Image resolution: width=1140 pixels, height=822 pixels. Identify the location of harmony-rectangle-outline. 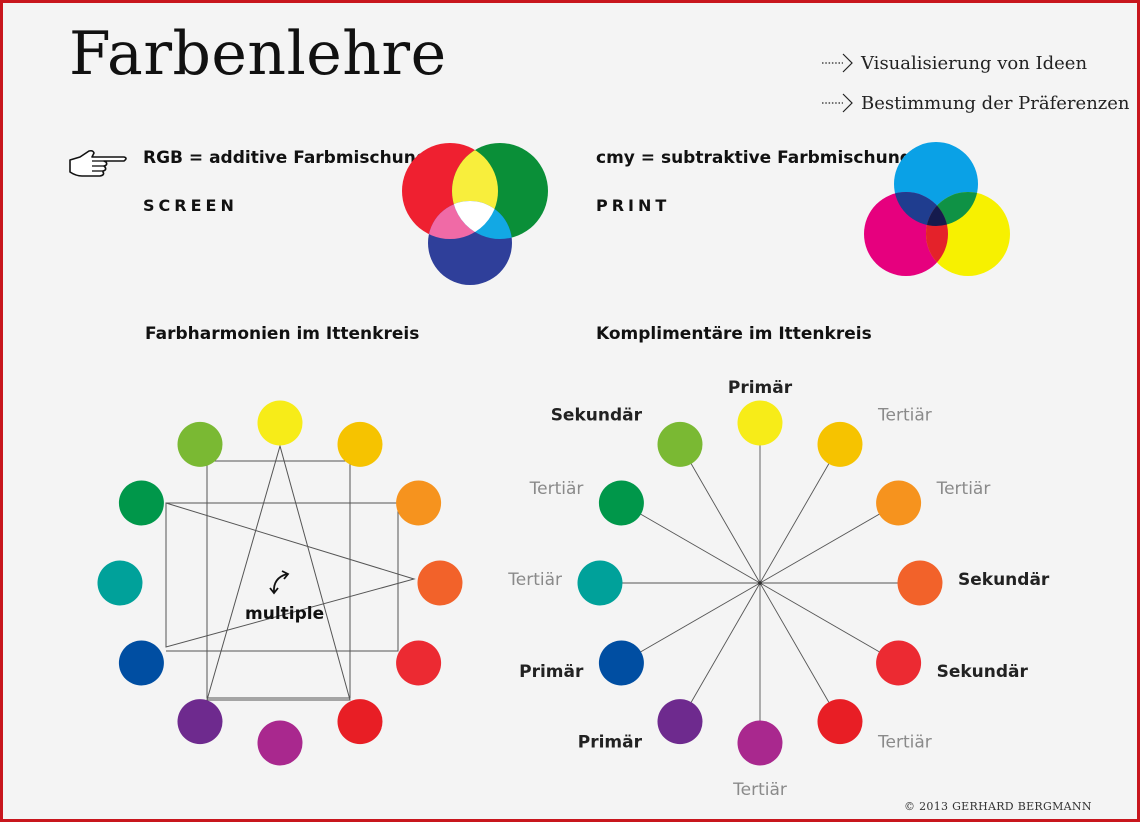
(282, 577).